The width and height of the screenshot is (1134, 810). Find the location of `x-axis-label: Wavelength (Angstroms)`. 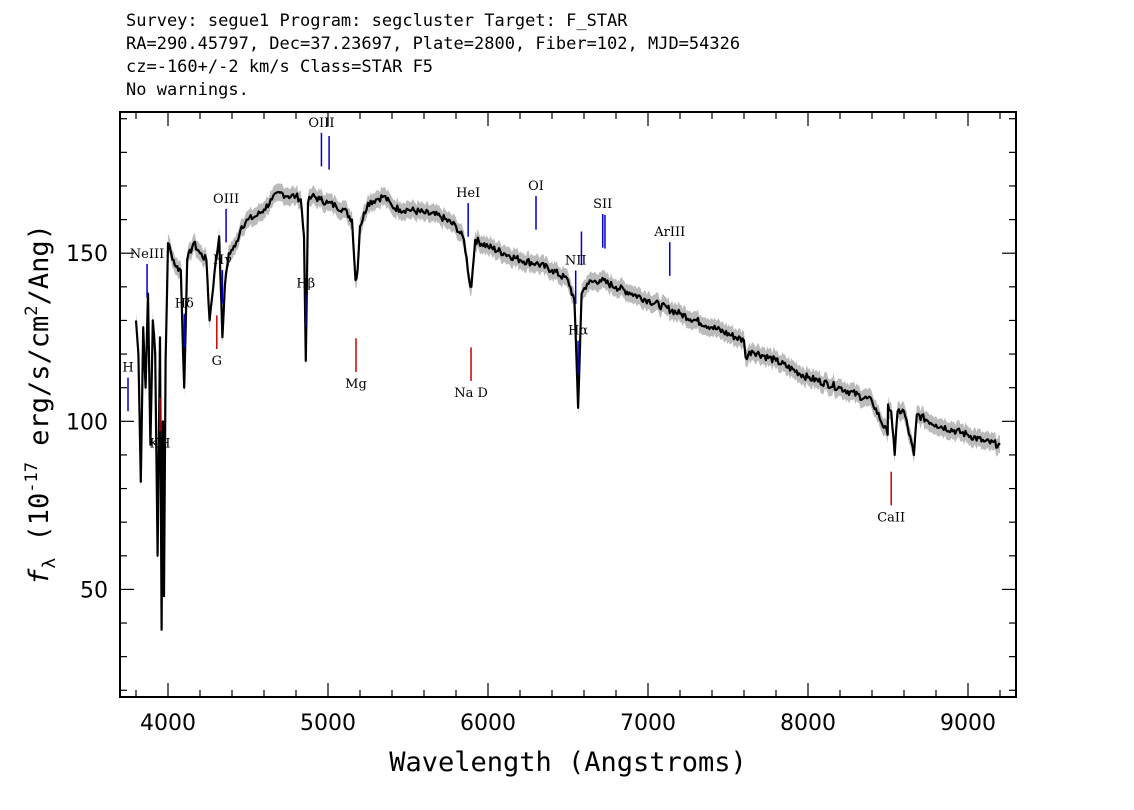

x-axis-label: Wavelength (Angstroms) is located at coordinates (568, 762).